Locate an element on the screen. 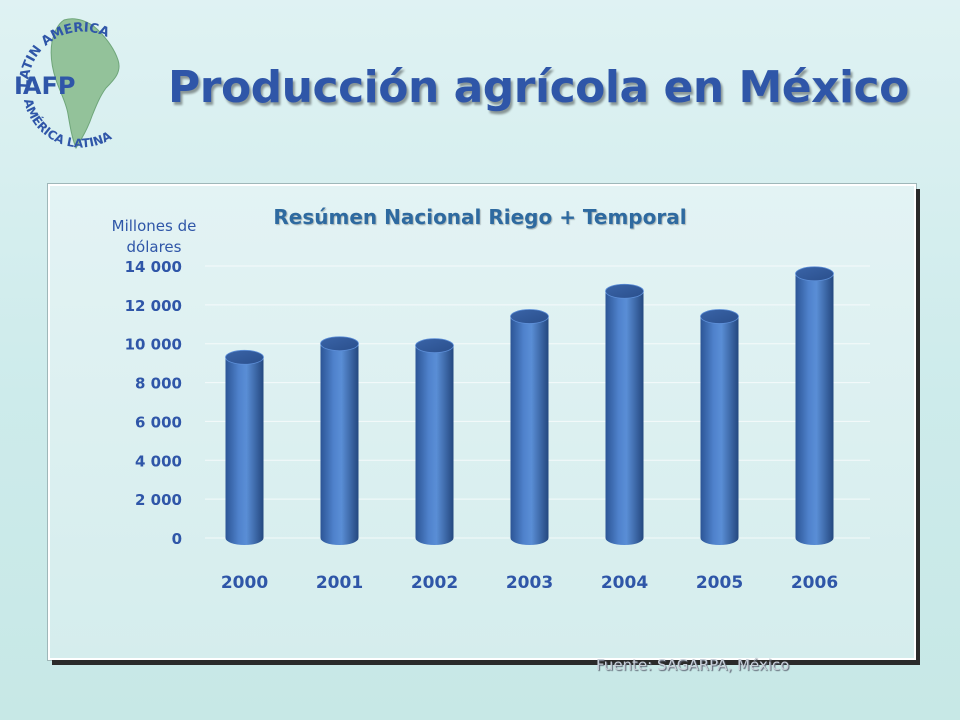  y-tick-label: 10 000 is located at coordinates (153, 345).